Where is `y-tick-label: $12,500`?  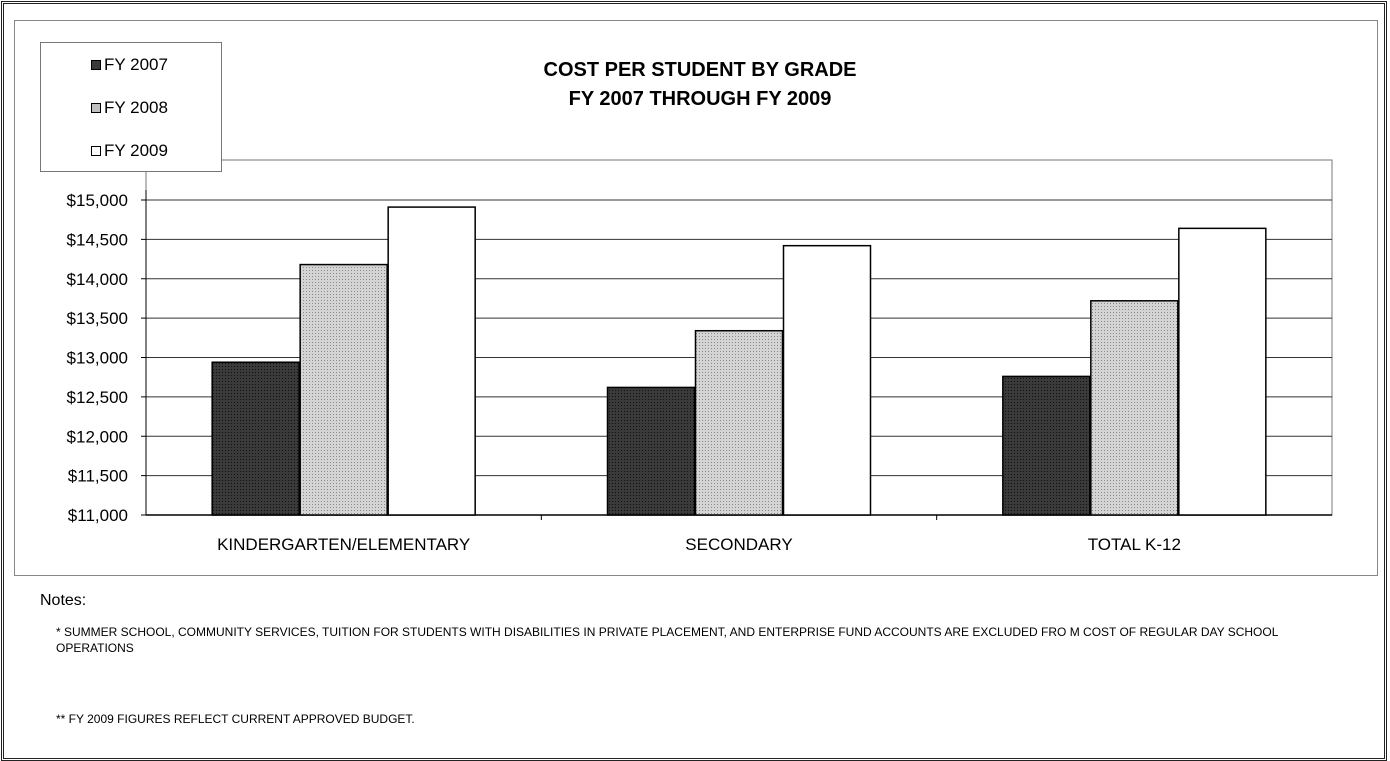
y-tick-label: $12,500 is located at coordinates (97, 397).